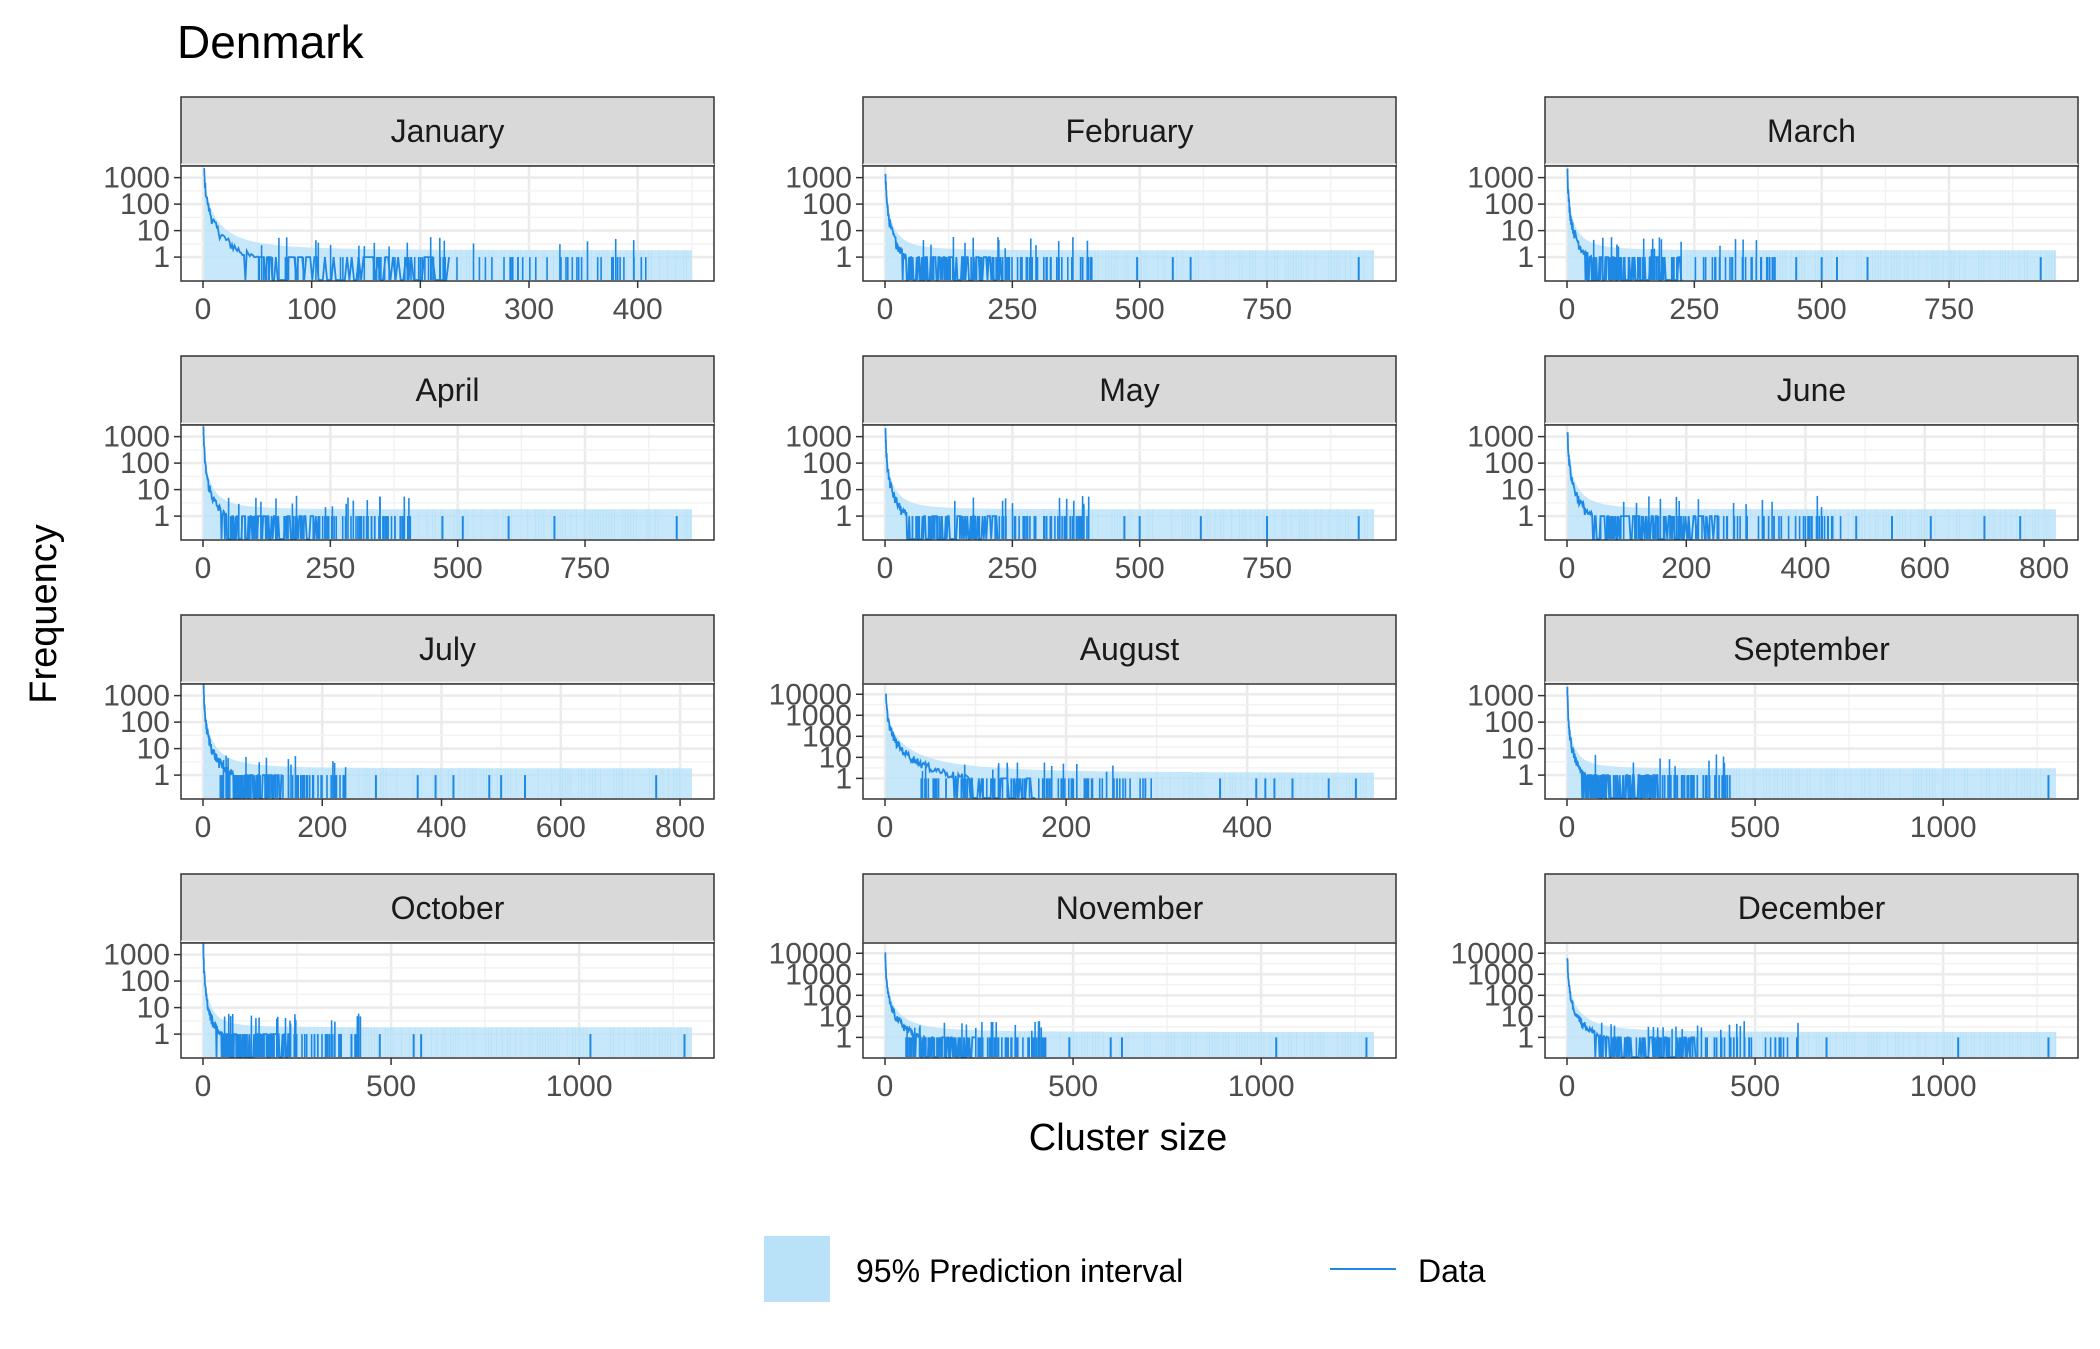  Describe the element at coordinates (312, 309) in the screenshot. I see `x-tick-label: 100` at that location.